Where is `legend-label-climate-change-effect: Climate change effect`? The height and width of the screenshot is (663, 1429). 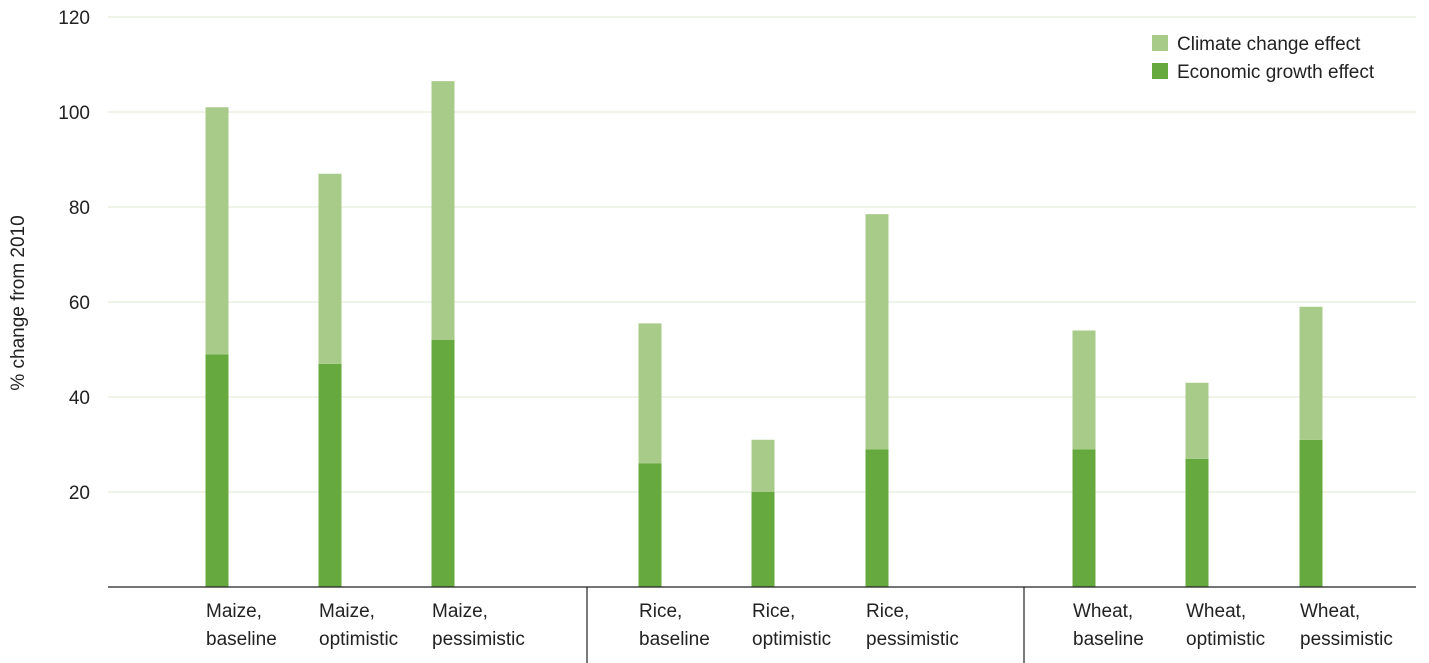
legend-label-climate-change-effect: Climate change effect is located at coordinates (1269, 44).